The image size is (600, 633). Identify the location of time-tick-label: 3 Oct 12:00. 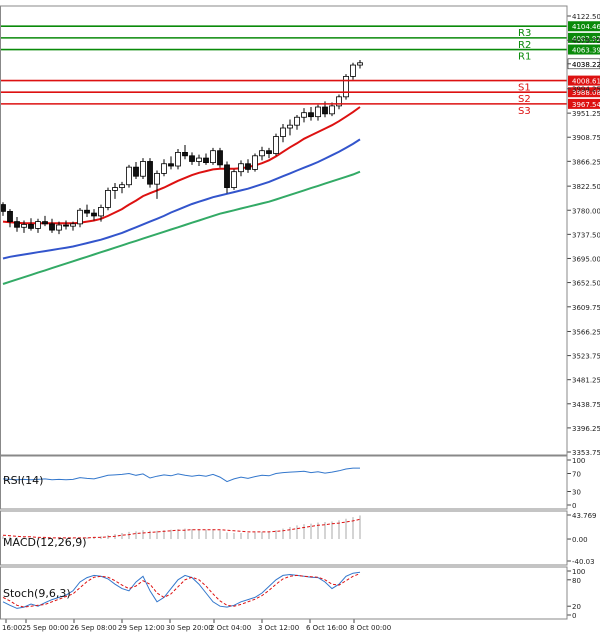
(278, 628).